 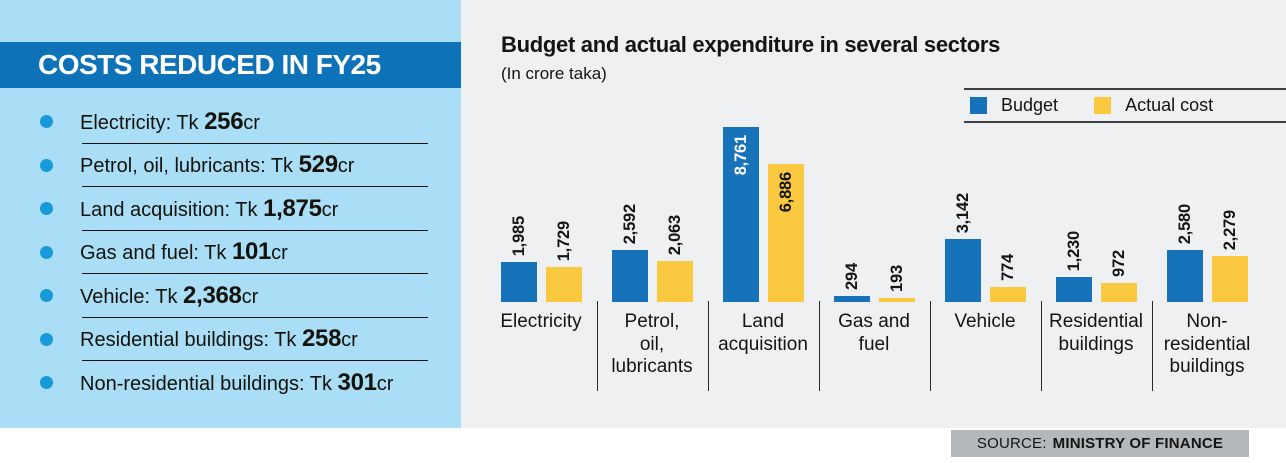 I want to click on legend-label: Budget, so click(x=1030, y=105).